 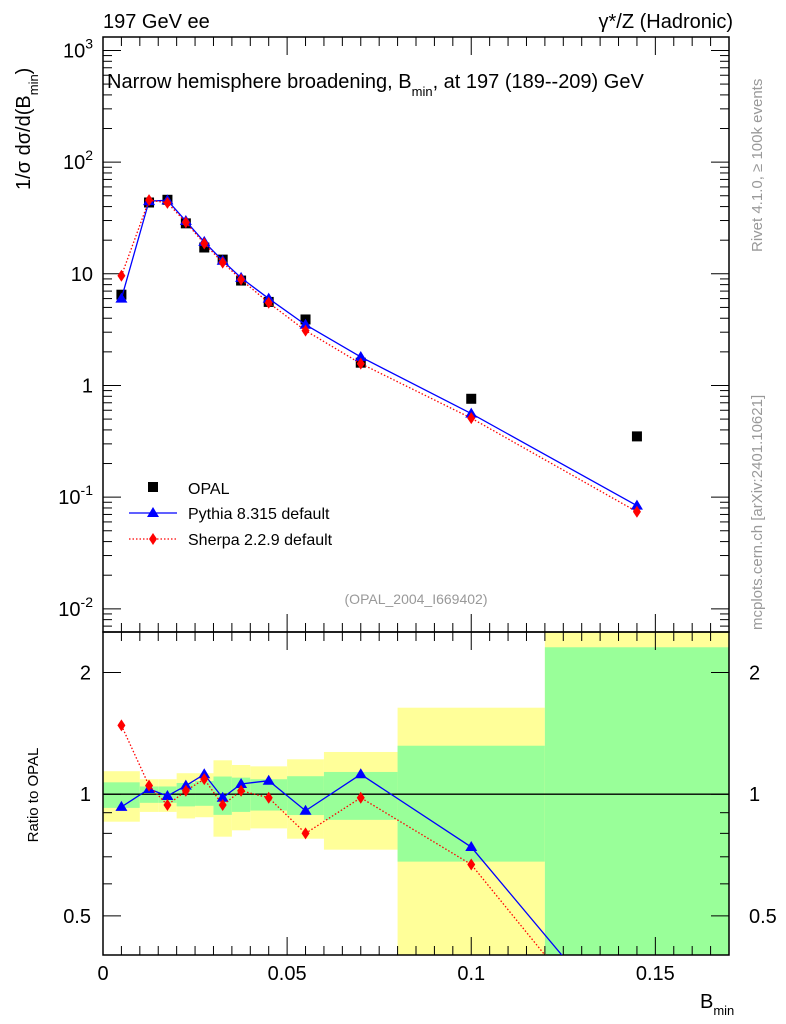 I want to click on ratio-y-tick-label-right: 1, so click(x=754, y=795).